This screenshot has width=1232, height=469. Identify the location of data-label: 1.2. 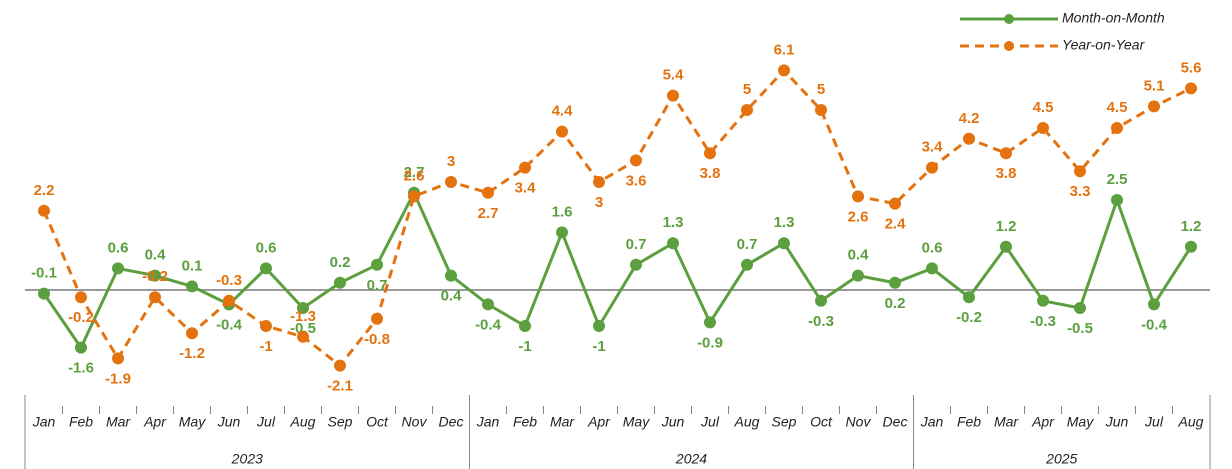
(1006, 226).